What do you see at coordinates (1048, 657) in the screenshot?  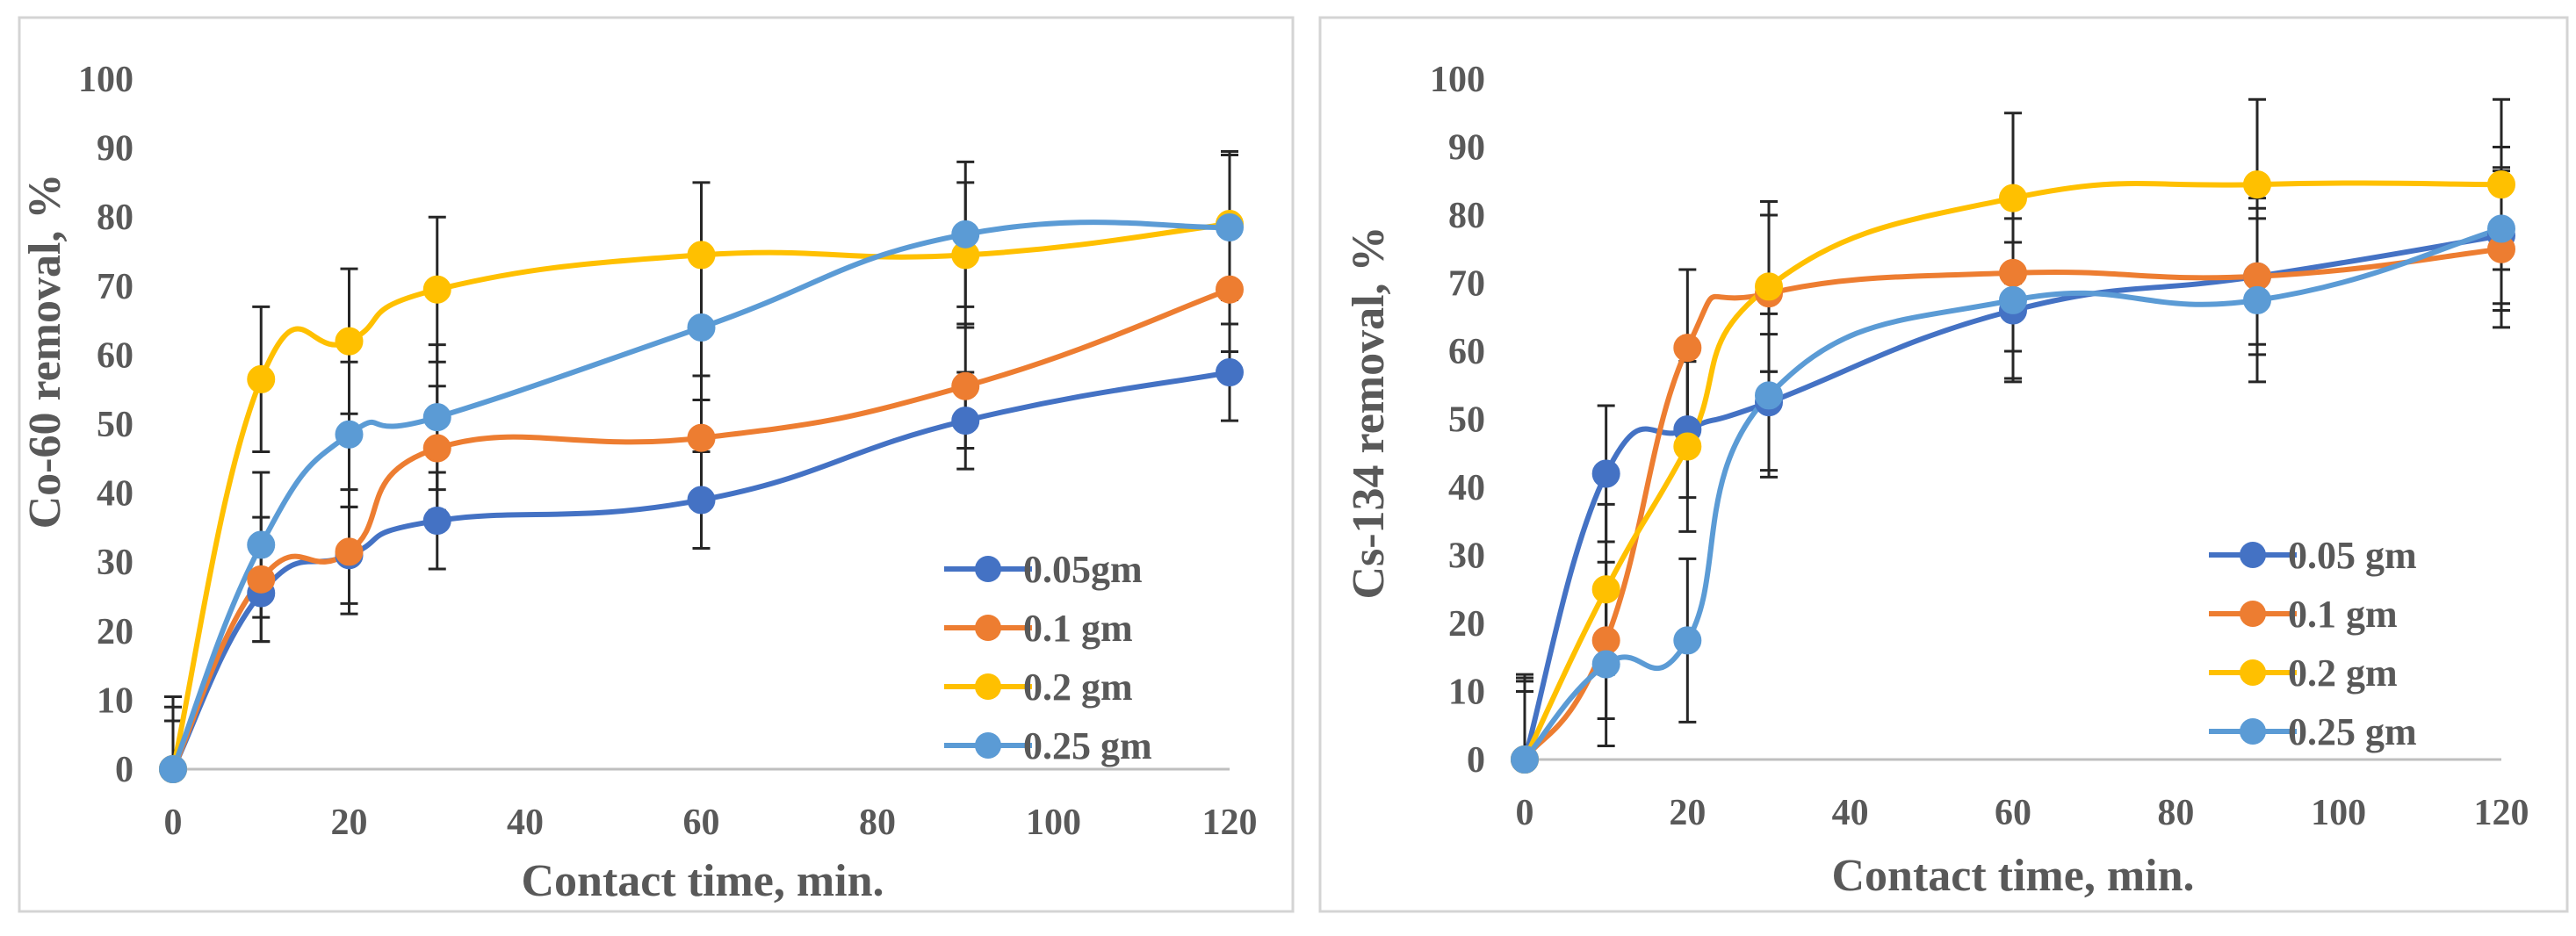 I see `chart-legend: 0.05gm 0.1 gm 0.2 gm 0.25 gm` at bounding box center [1048, 657].